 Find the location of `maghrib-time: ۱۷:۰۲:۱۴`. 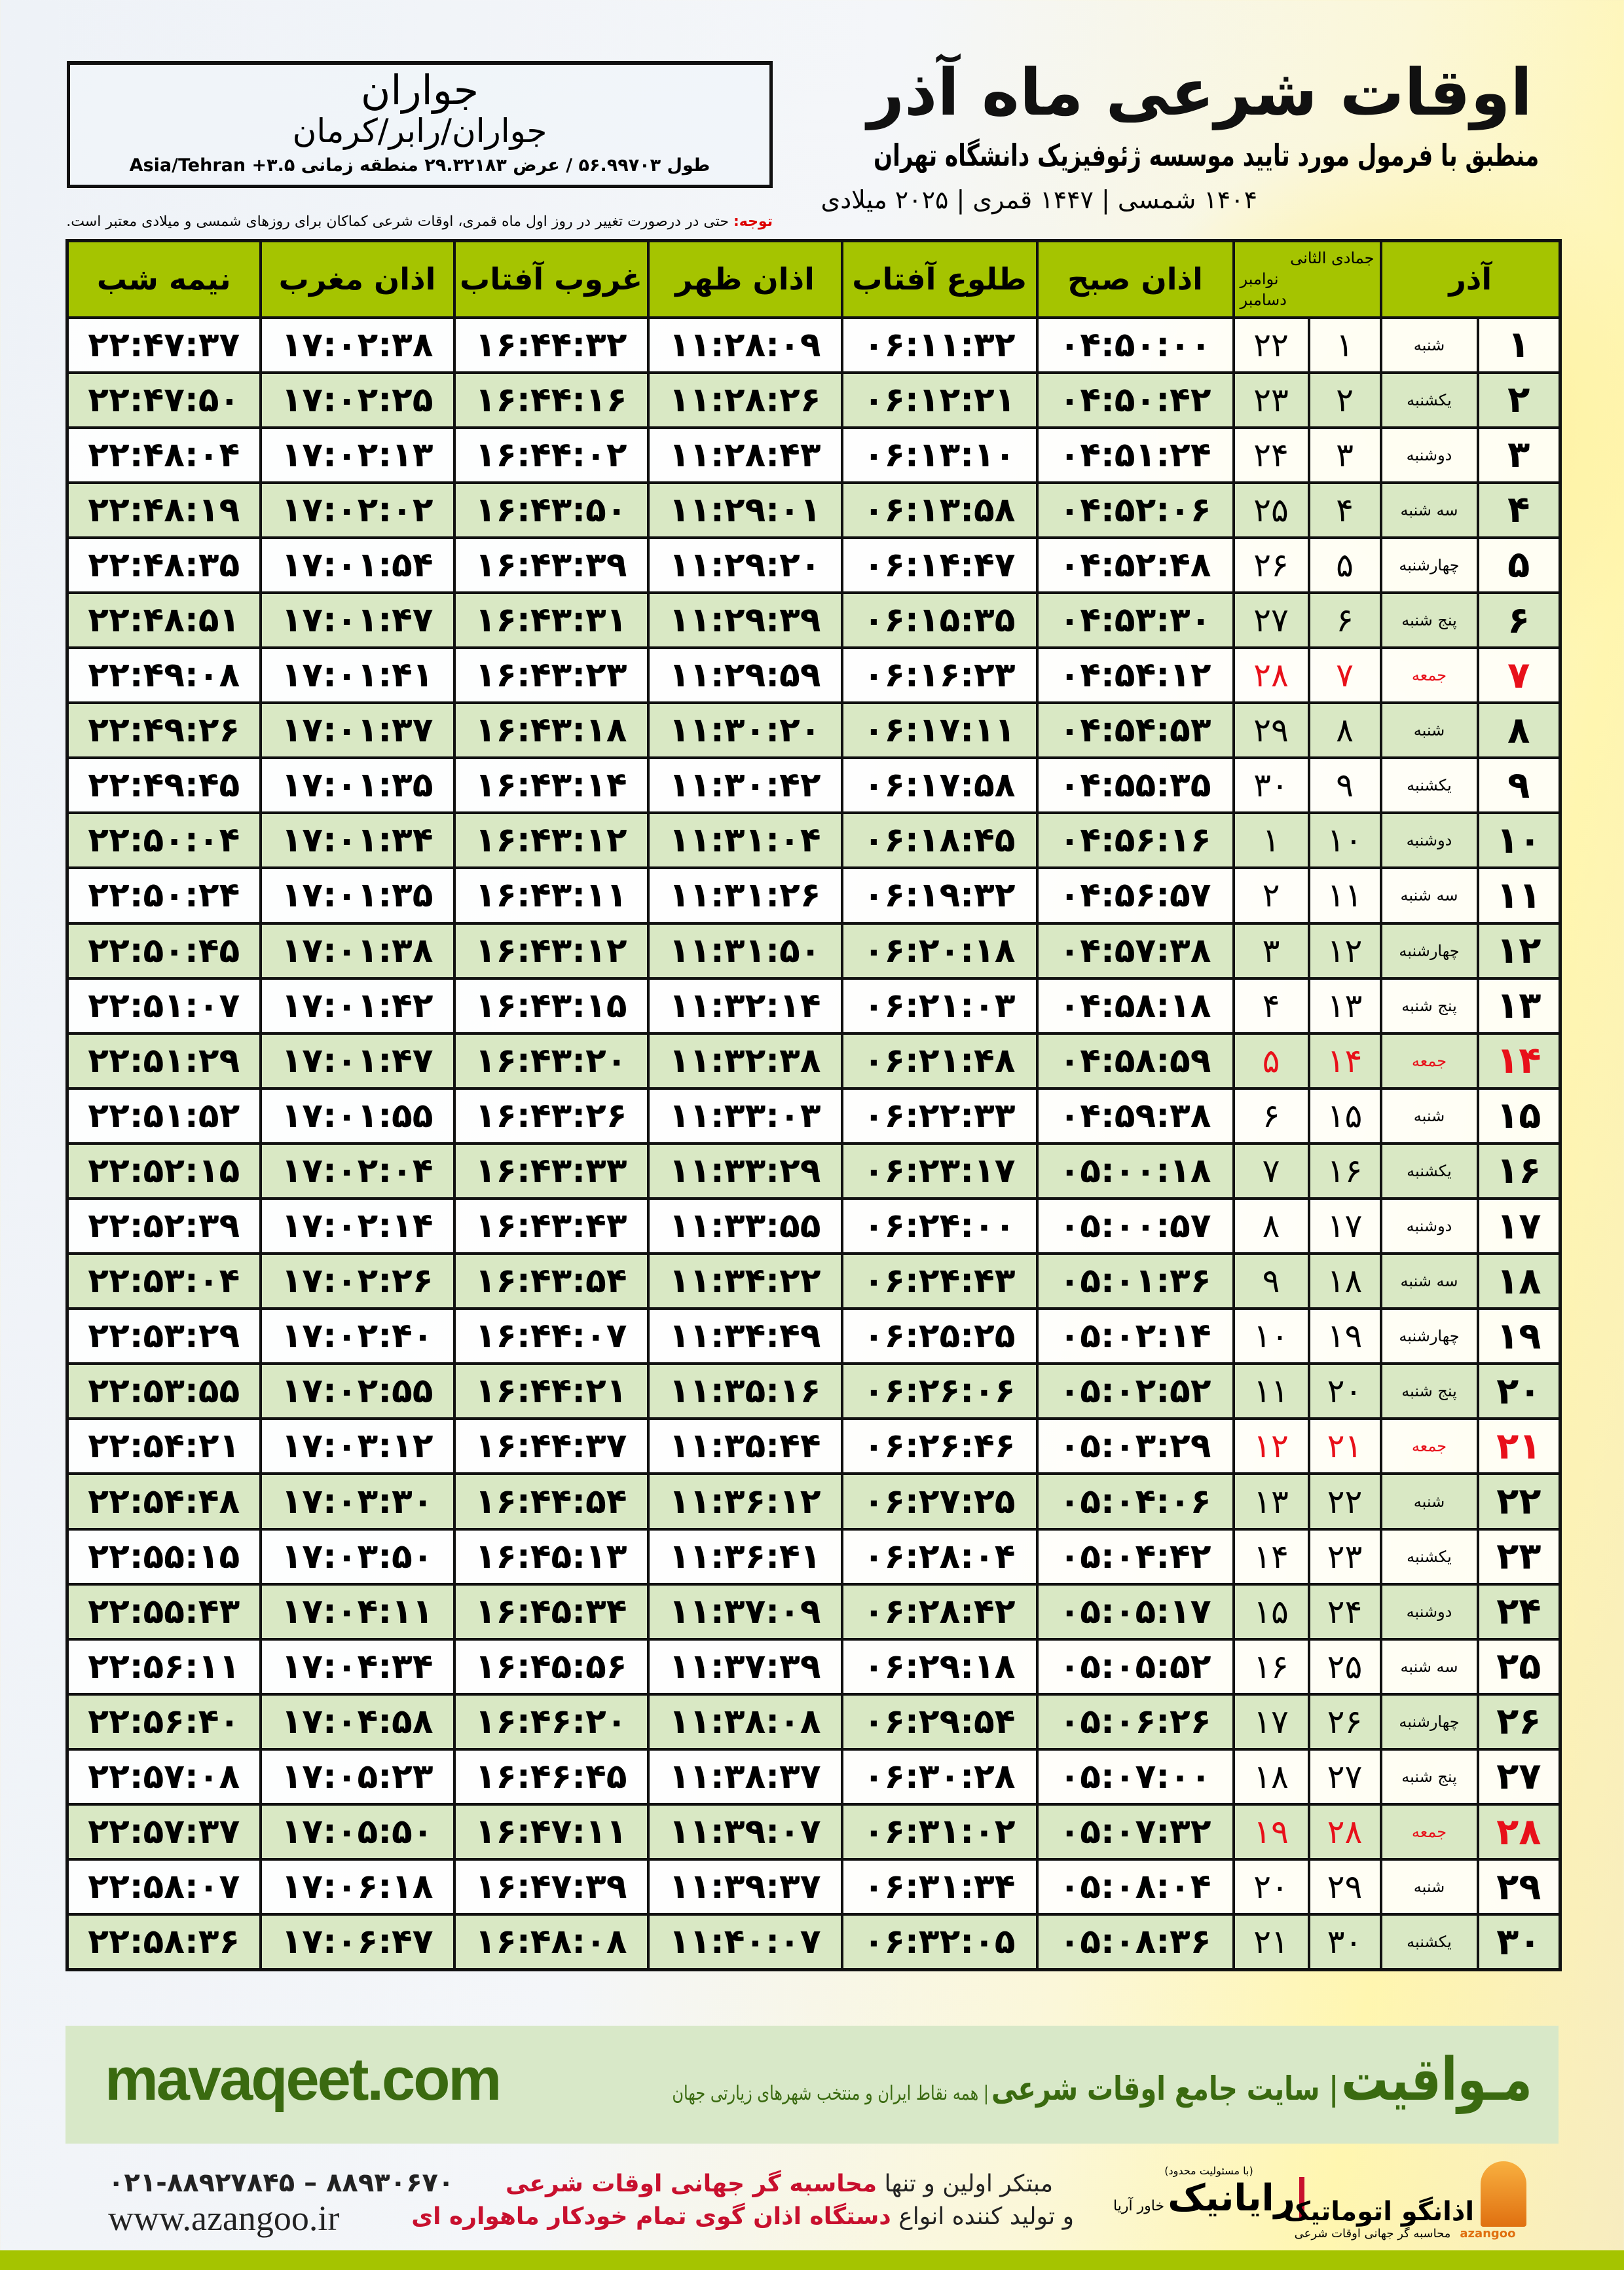

maghrib-time: ۱۷:۰۲:۱۴ is located at coordinates (357, 1226).